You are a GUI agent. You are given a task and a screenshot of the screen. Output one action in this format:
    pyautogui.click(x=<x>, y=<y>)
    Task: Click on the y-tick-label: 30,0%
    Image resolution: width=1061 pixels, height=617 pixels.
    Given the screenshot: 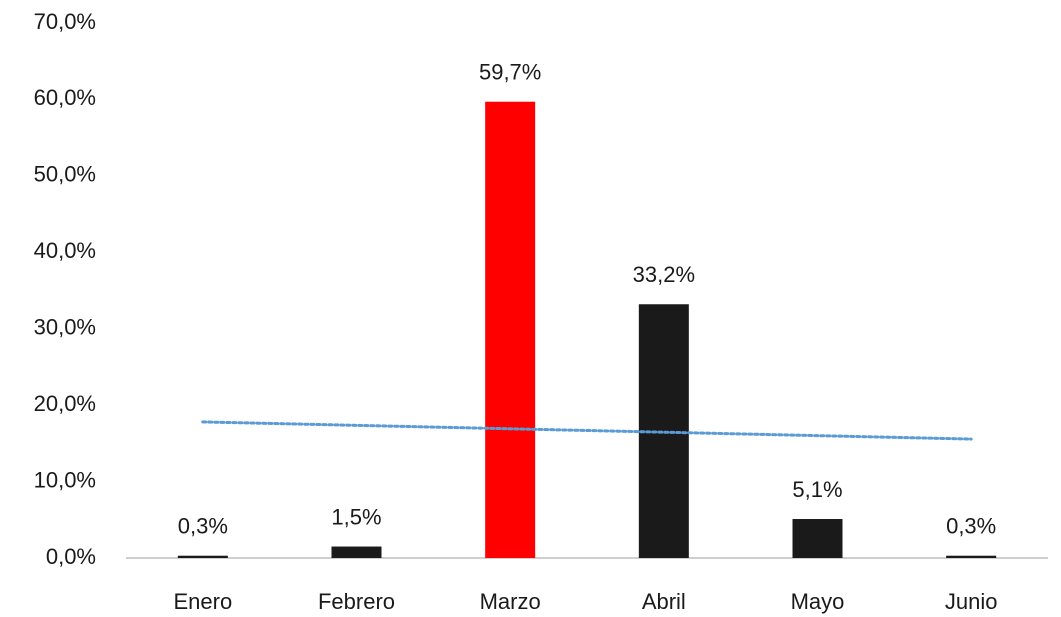 What is the action you would take?
    pyautogui.click(x=65, y=327)
    